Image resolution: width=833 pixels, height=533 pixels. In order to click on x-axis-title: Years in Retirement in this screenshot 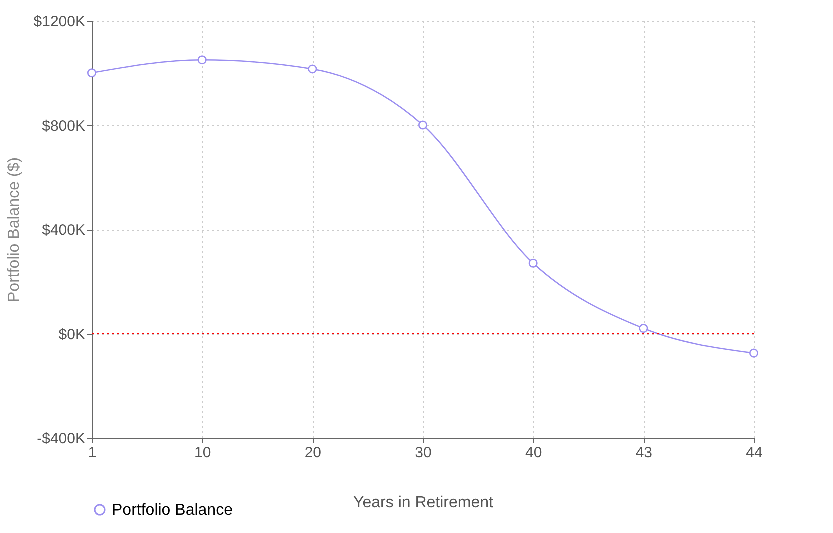, I will do `click(424, 503)`.